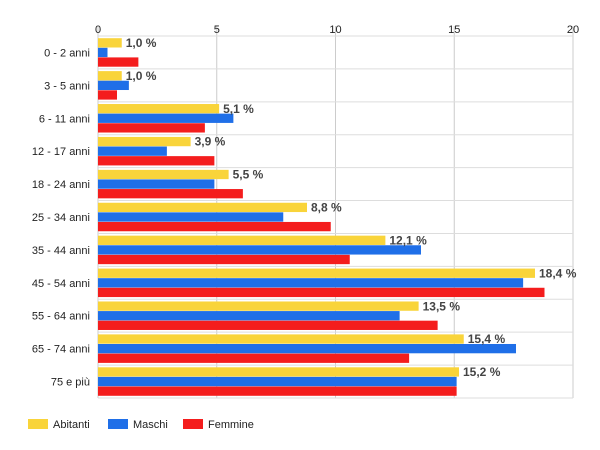 The width and height of the screenshot is (600, 450). What do you see at coordinates (217, 30) in the screenshot?
I see `x-tick-label: 5` at bounding box center [217, 30].